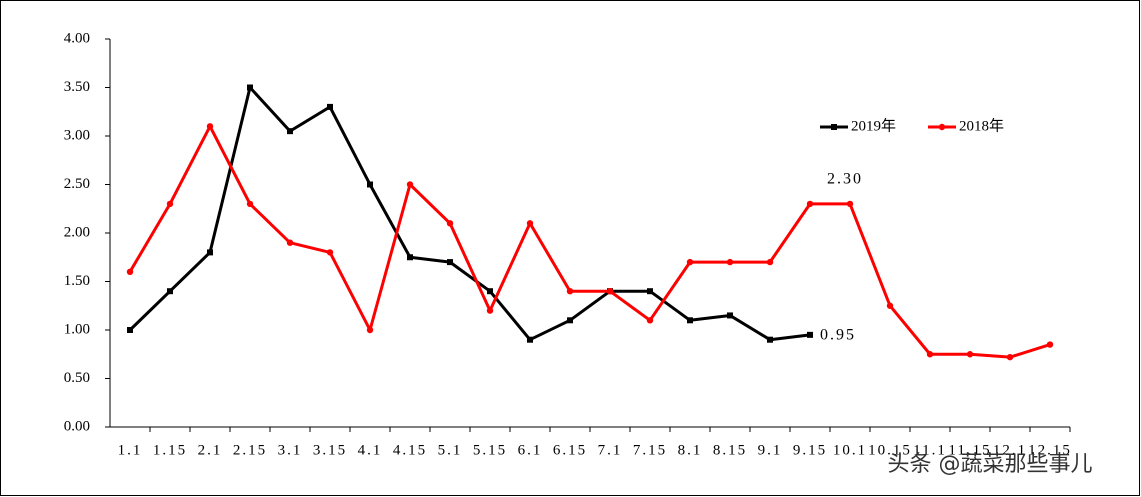 This screenshot has height=497, width=1141. Describe the element at coordinates (130, 450) in the screenshot. I see `x-tick-label: 1.1` at that location.